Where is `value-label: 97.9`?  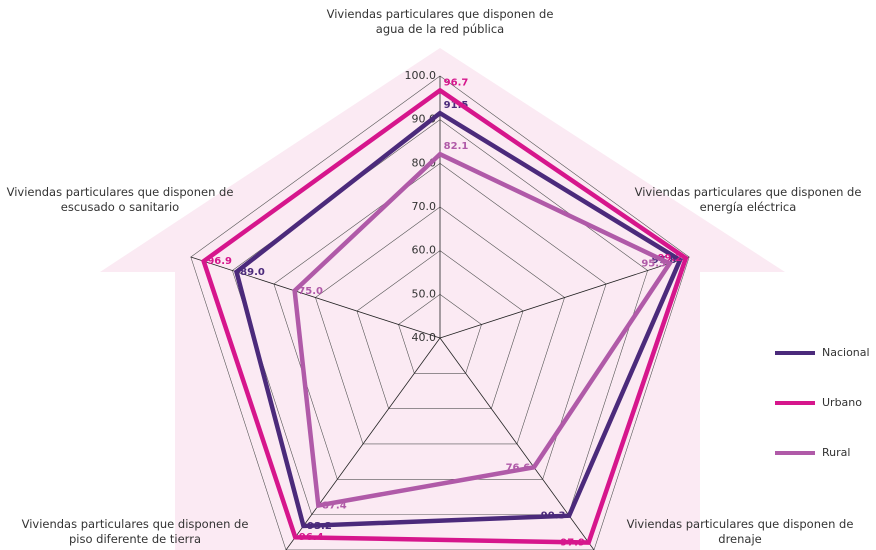 value-label: 97.9 is located at coordinates (572, 543).